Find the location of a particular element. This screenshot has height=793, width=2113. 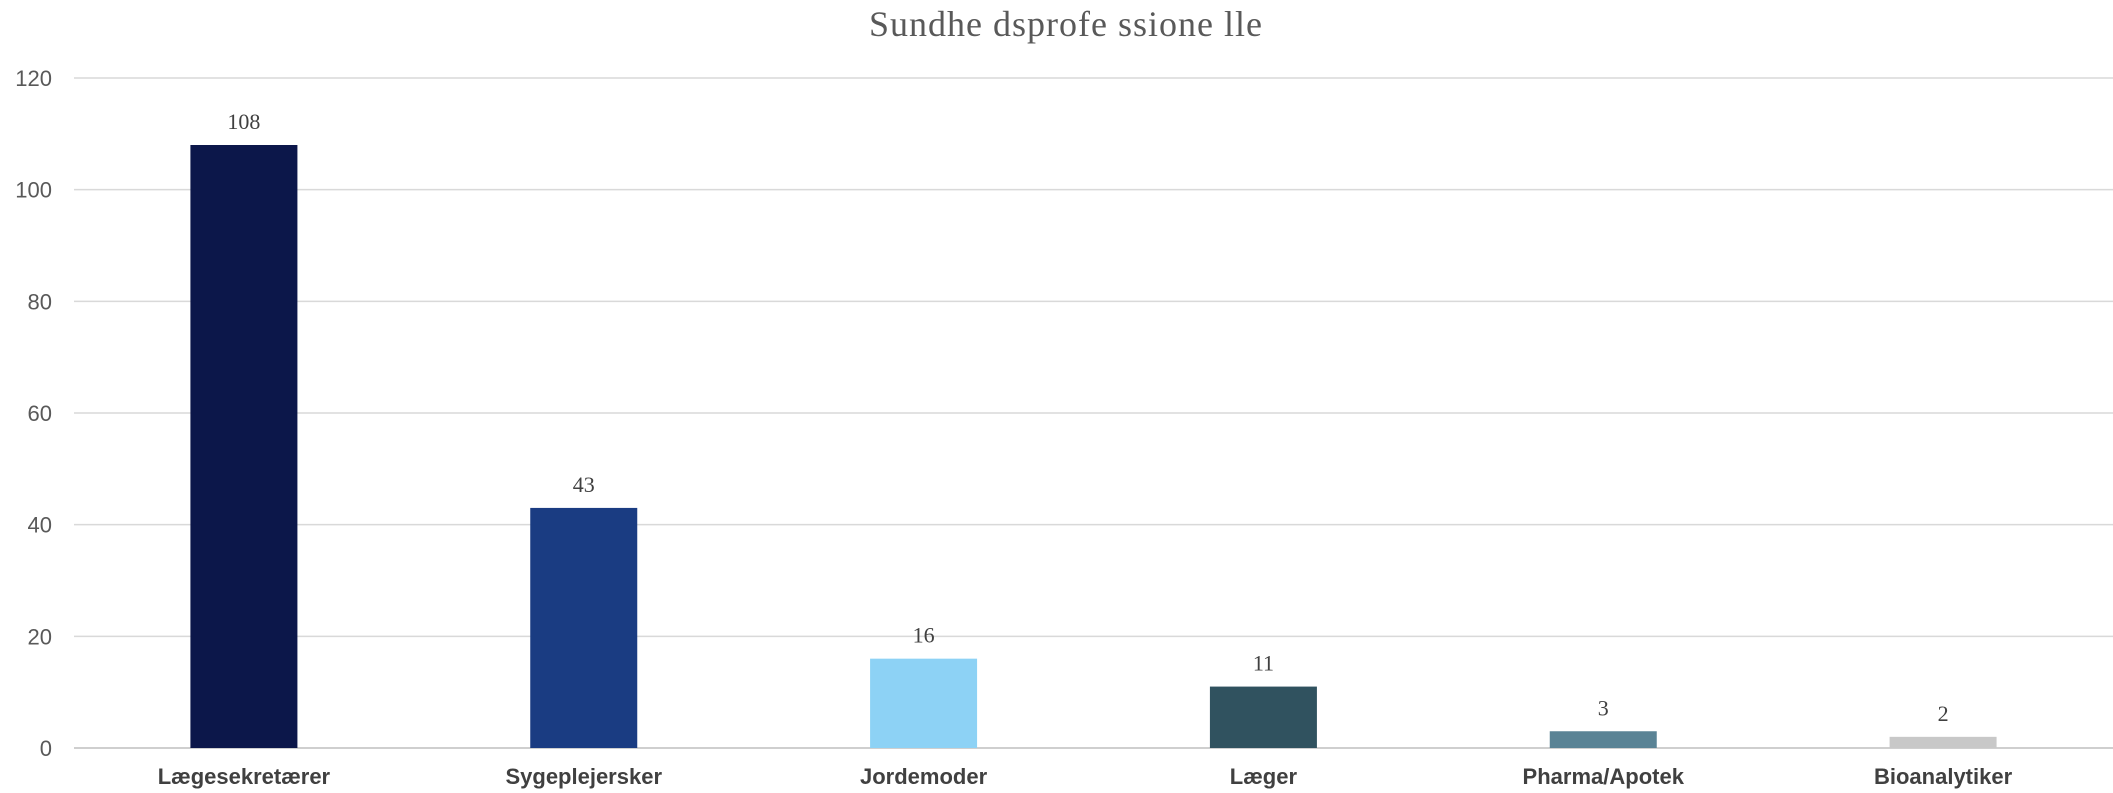

data-label-5: 3 is located at coordinates (1603, 707).